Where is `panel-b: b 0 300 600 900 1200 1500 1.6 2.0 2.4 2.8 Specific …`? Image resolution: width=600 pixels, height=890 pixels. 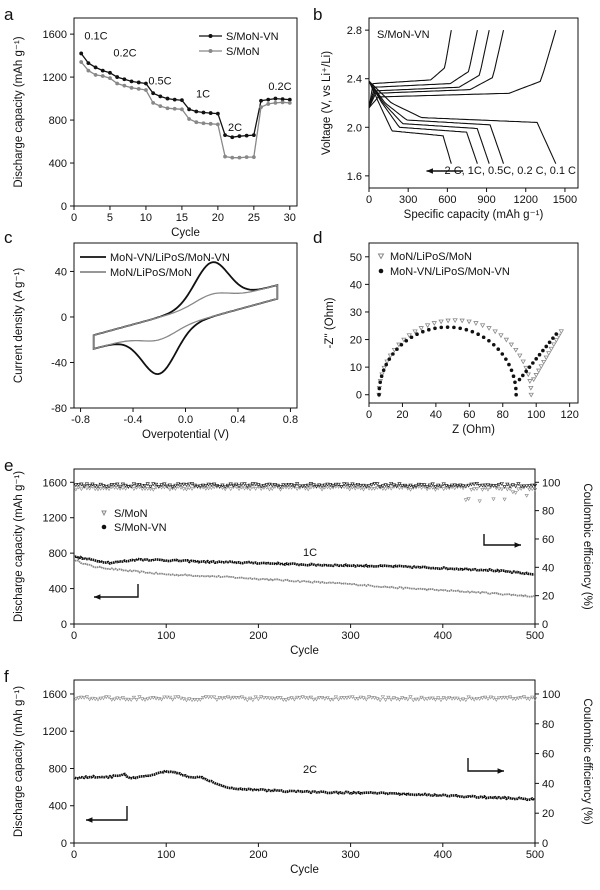 panel-b: b 0 300 600 900 1200 1500 1.6 2.0 2.4 2.8 Specific … is located at coordinates (446, 113).